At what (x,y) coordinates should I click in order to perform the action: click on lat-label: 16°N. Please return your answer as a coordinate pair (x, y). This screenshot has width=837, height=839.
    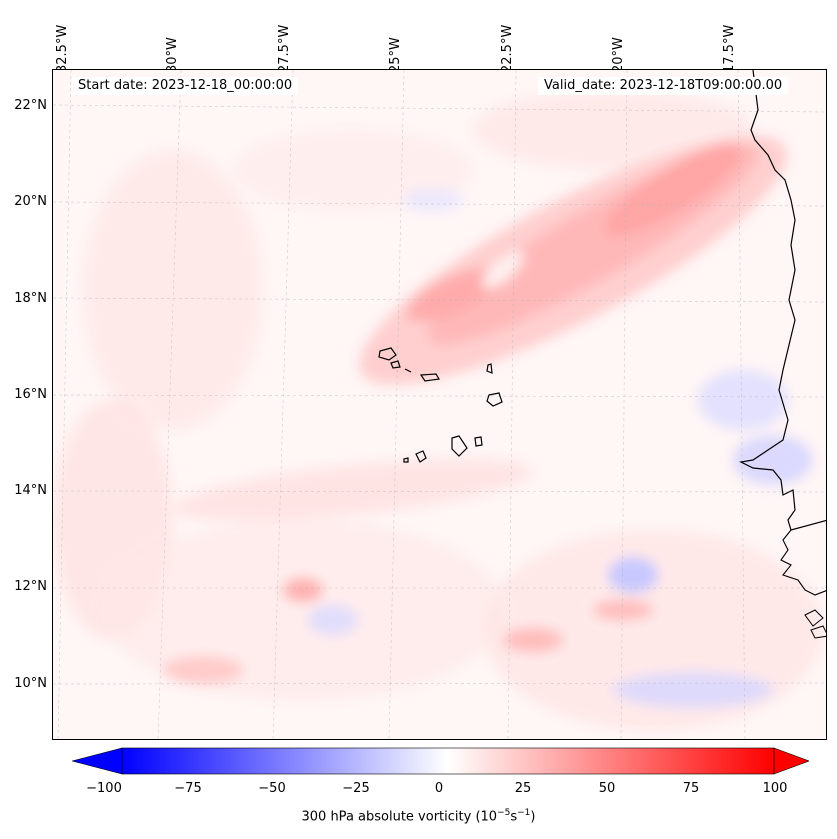
    Looking at the image, I should click on (30, 394).